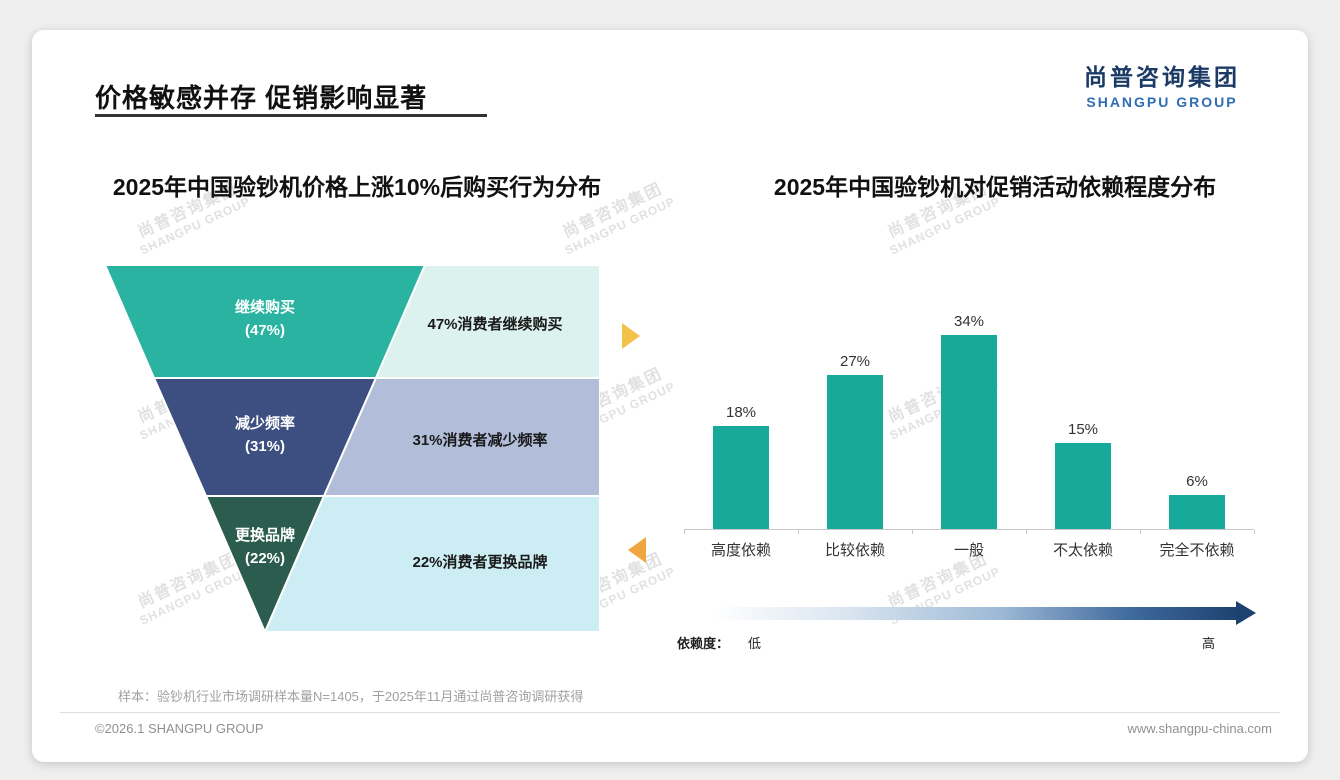  What do you see at coordinates (264, 558) in the screenshot?
I see `funnel-segment-pct: (22%)` at bounding box center [264, 558].